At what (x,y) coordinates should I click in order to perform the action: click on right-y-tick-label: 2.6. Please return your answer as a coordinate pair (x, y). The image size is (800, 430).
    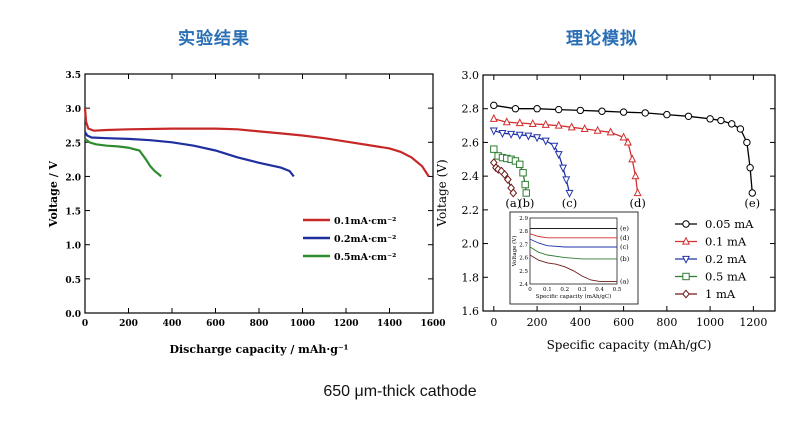
    Looking at the image, I should click on (471, 142).